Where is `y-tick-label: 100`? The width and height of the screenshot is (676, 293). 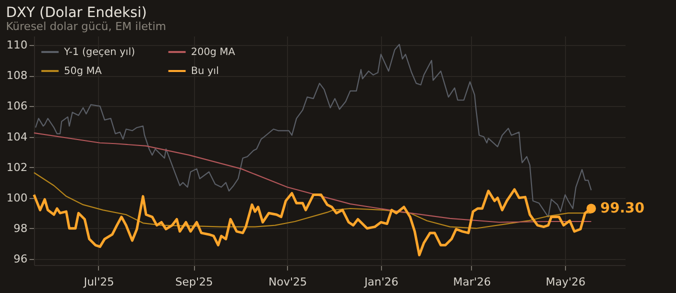 y-tick-label: 100 is located at coordinates (17, 197).